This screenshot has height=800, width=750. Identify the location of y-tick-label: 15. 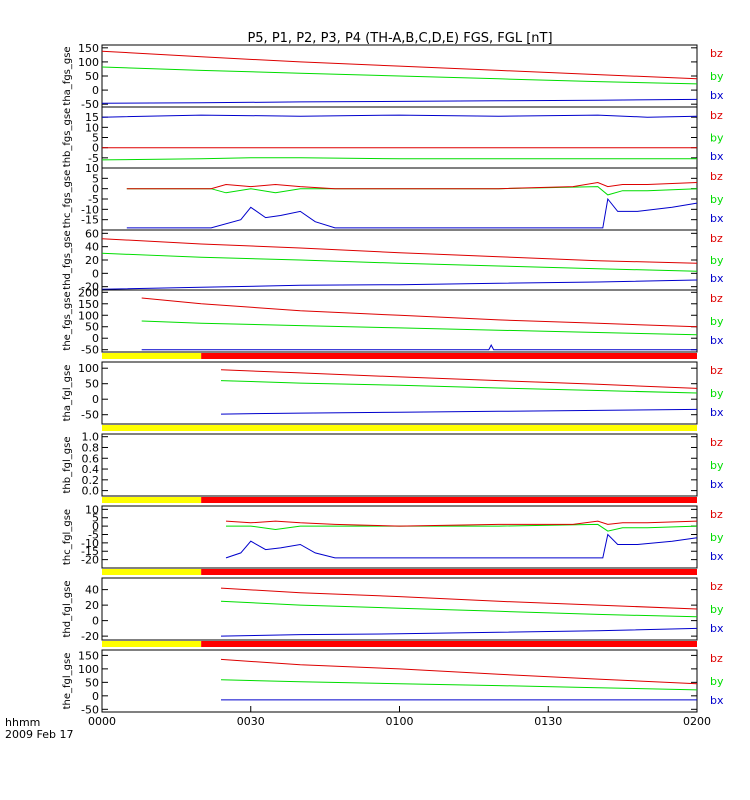
(92, 117).